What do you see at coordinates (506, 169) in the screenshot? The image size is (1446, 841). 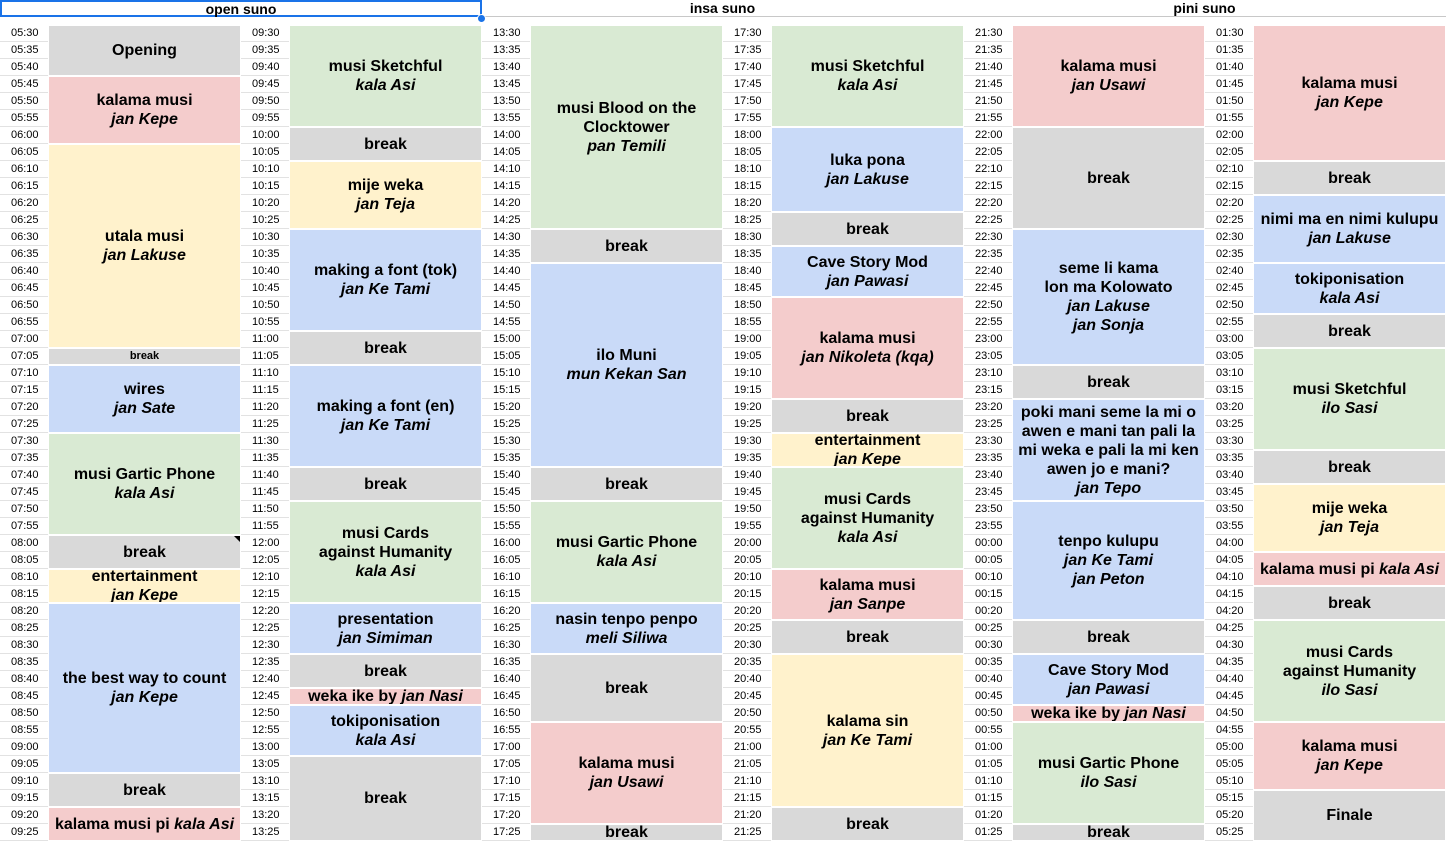 I see `time-cell: 14:10` at bounding box center [506, 169].